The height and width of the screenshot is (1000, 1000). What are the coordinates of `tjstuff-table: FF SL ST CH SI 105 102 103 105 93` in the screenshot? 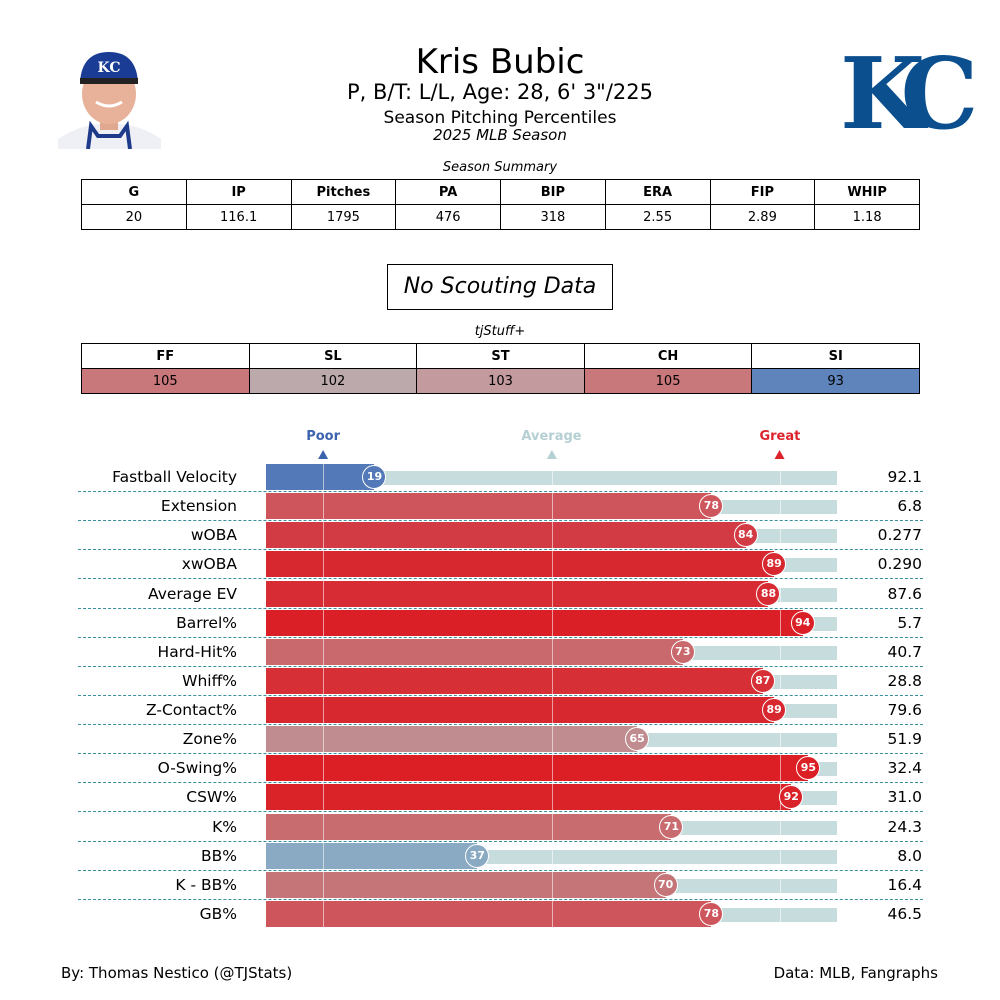 It's located at (500, 368).